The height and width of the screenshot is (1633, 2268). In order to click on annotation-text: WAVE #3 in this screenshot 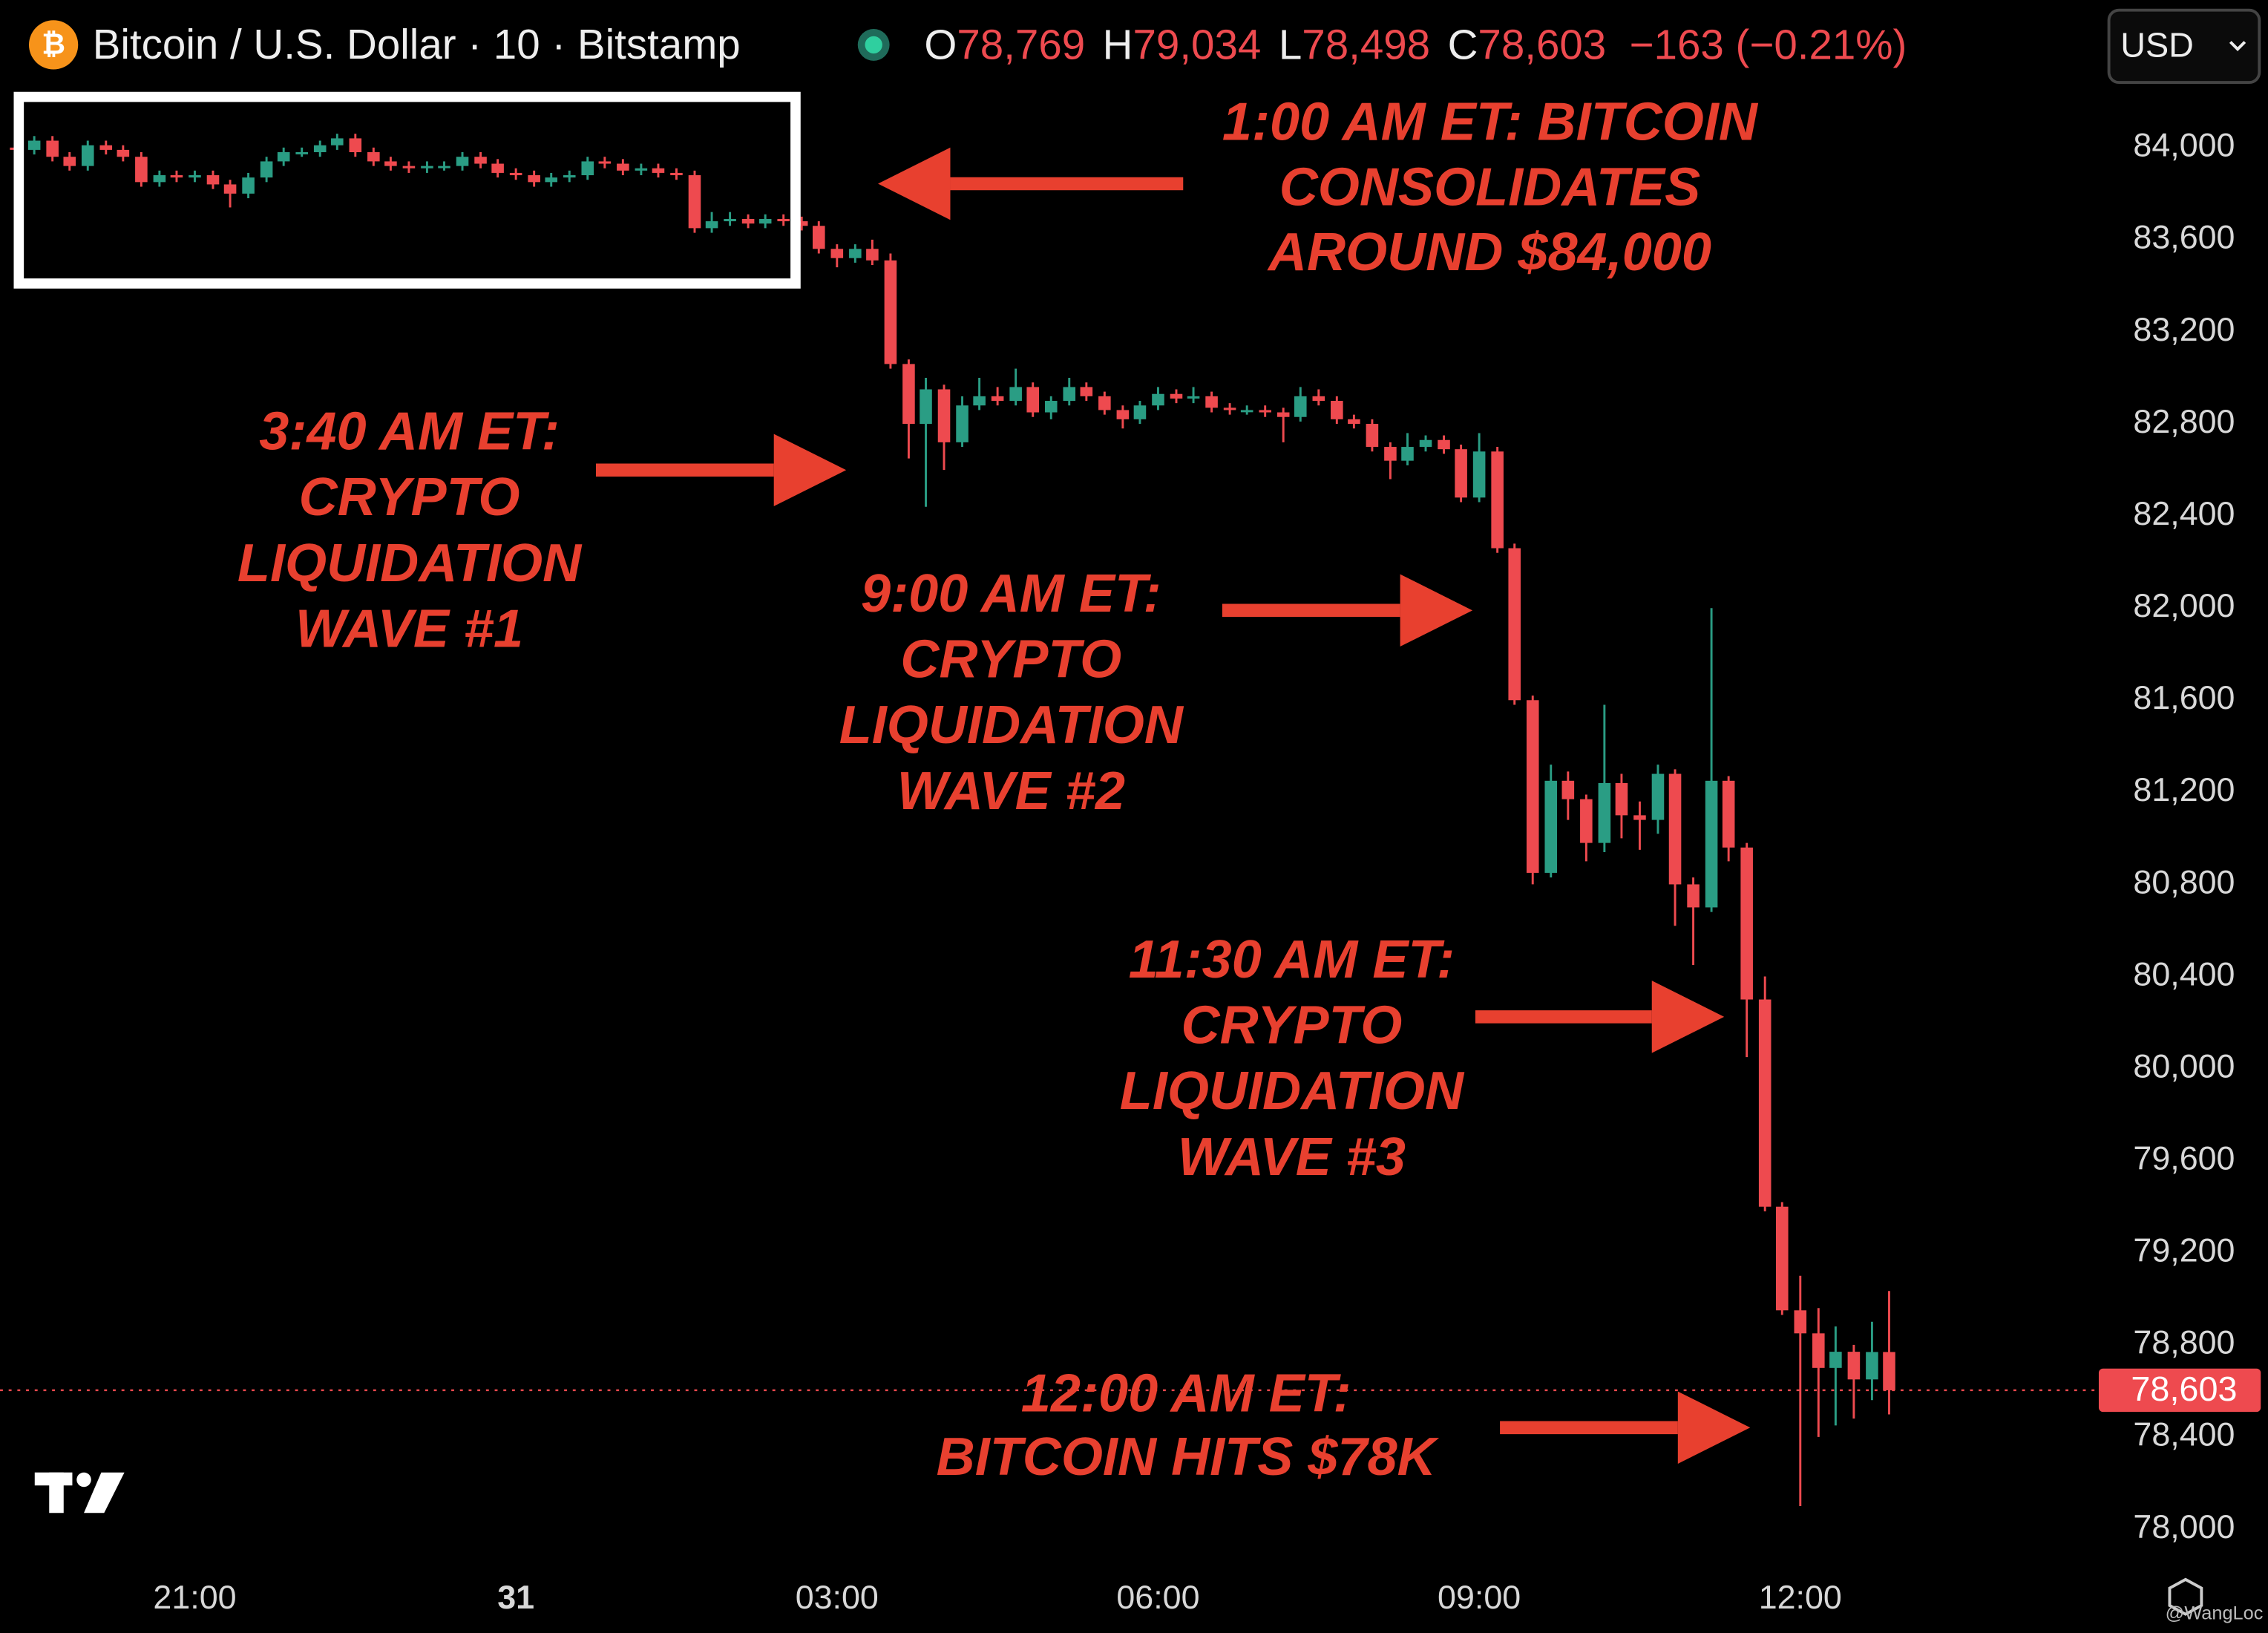, I will do `click(1292, 1158)`.